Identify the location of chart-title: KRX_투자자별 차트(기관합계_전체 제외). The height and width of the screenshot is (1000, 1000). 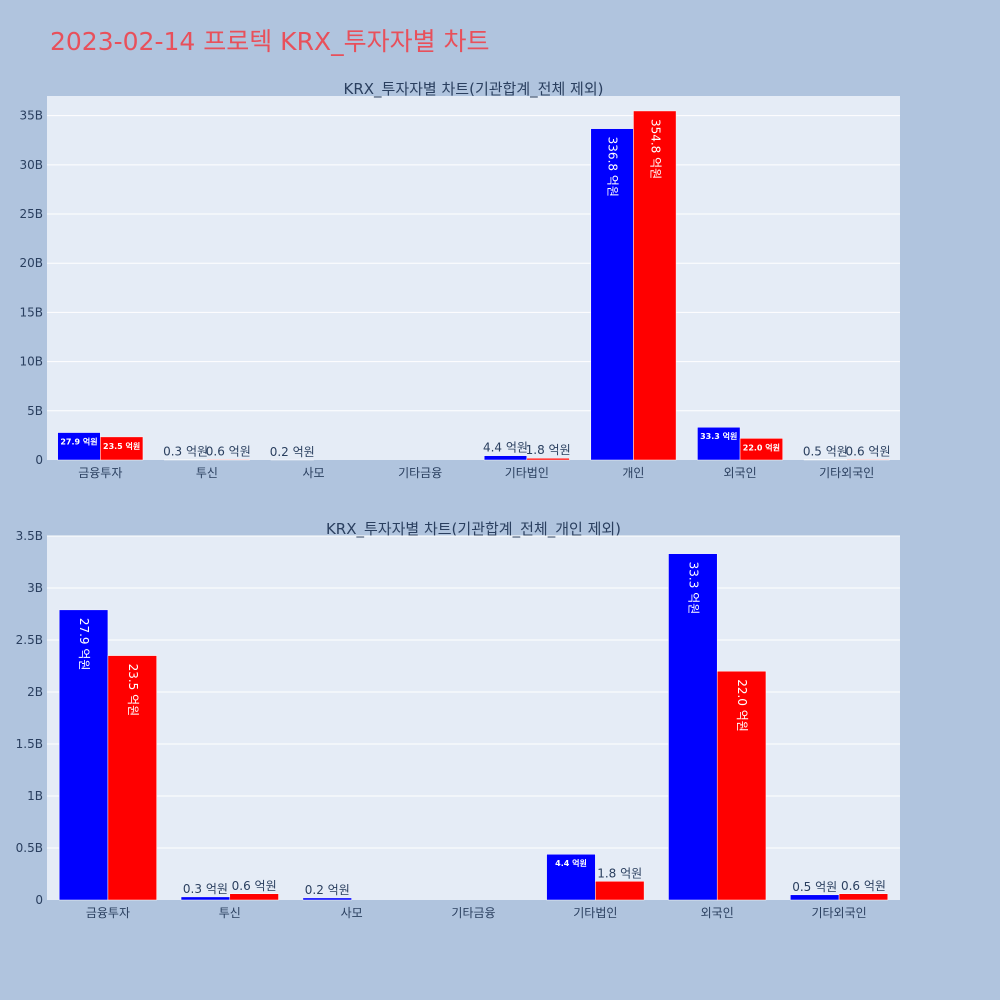
(474, 89).